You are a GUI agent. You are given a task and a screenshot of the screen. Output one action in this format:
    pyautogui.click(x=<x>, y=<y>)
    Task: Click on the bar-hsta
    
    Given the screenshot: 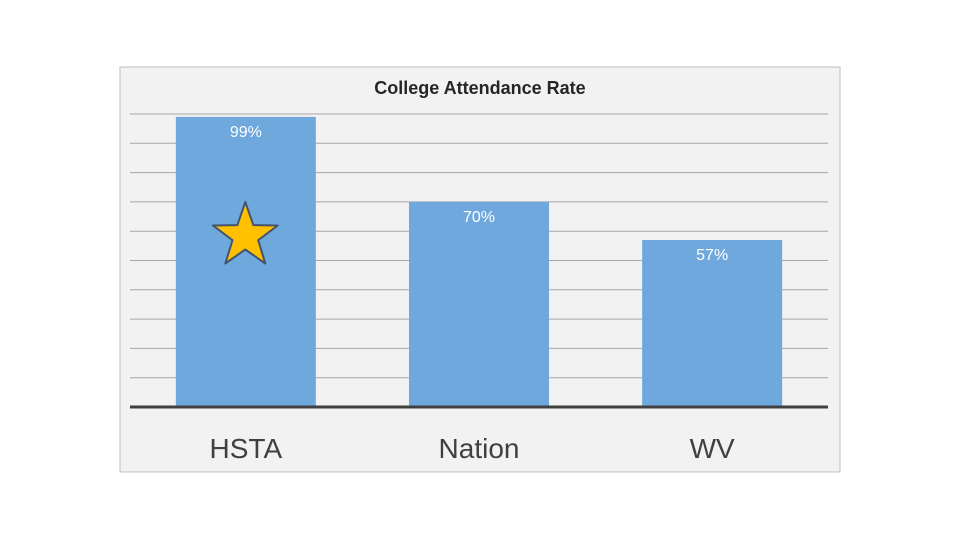 What is the action you would take?
    pyautogui.click(x=245, y=262)
    